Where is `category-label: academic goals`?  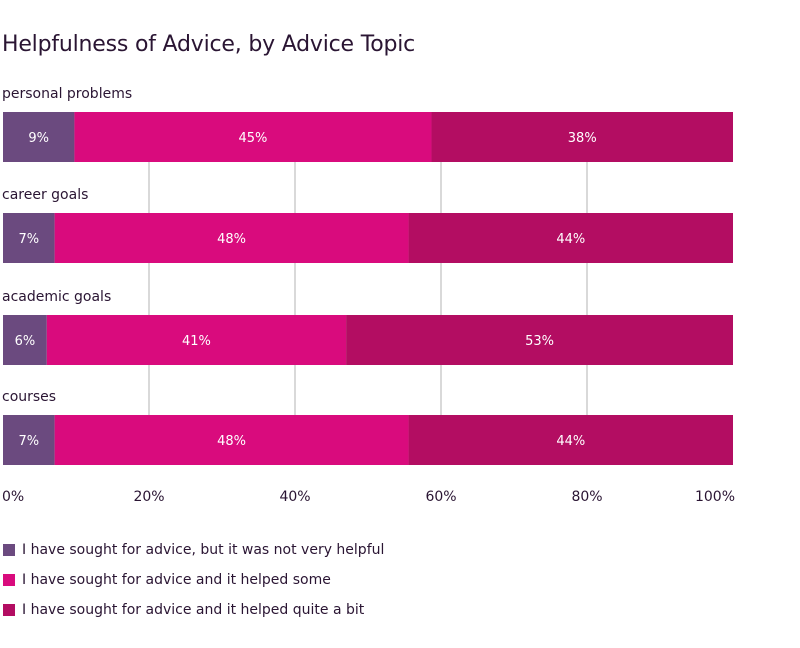 category-label: academic goals is located at coordinates (56, 297).